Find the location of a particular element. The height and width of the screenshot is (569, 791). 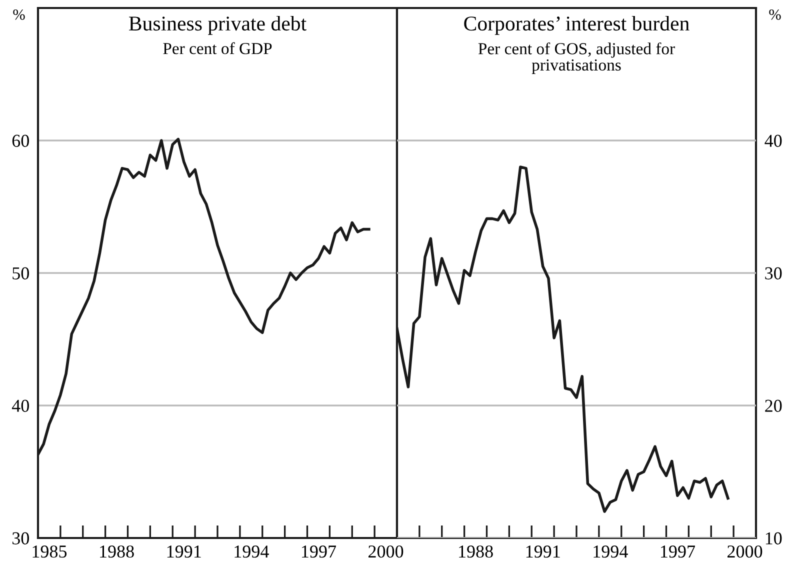

y2-axis-title: % is located at coordinates (775, 14).